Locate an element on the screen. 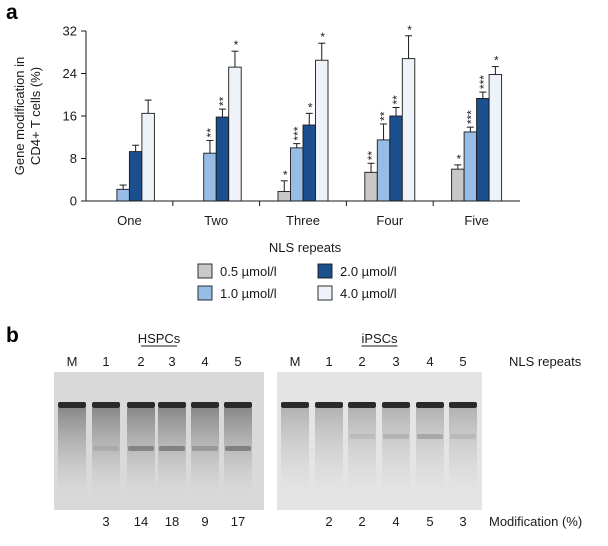 Image resolution: width=608 pixels, height=546 pixels. y-tick-label: 24 is located at coordinates (70, 73).